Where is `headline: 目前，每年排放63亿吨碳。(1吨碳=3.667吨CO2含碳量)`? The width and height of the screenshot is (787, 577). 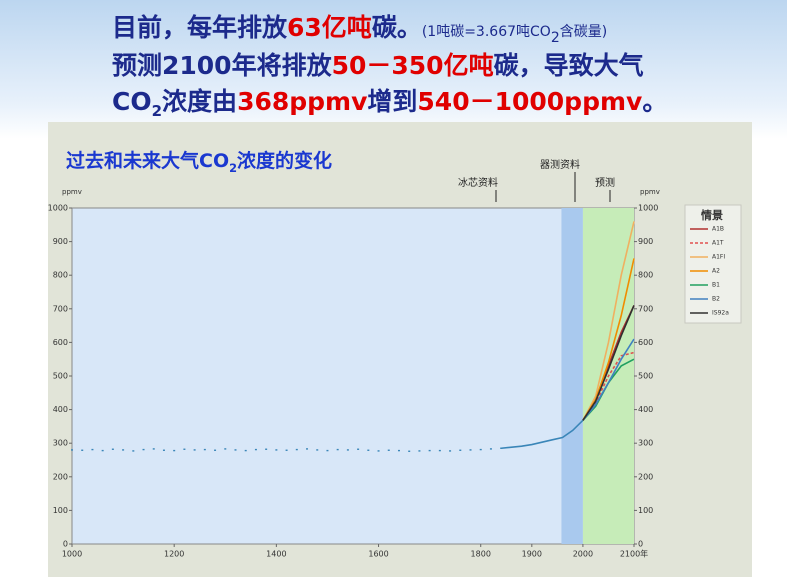 headline: 目前，每年排放63亿吨碳。(1吨碳=3.667吨CO2含碳量) is located at coordinates (359, 27).